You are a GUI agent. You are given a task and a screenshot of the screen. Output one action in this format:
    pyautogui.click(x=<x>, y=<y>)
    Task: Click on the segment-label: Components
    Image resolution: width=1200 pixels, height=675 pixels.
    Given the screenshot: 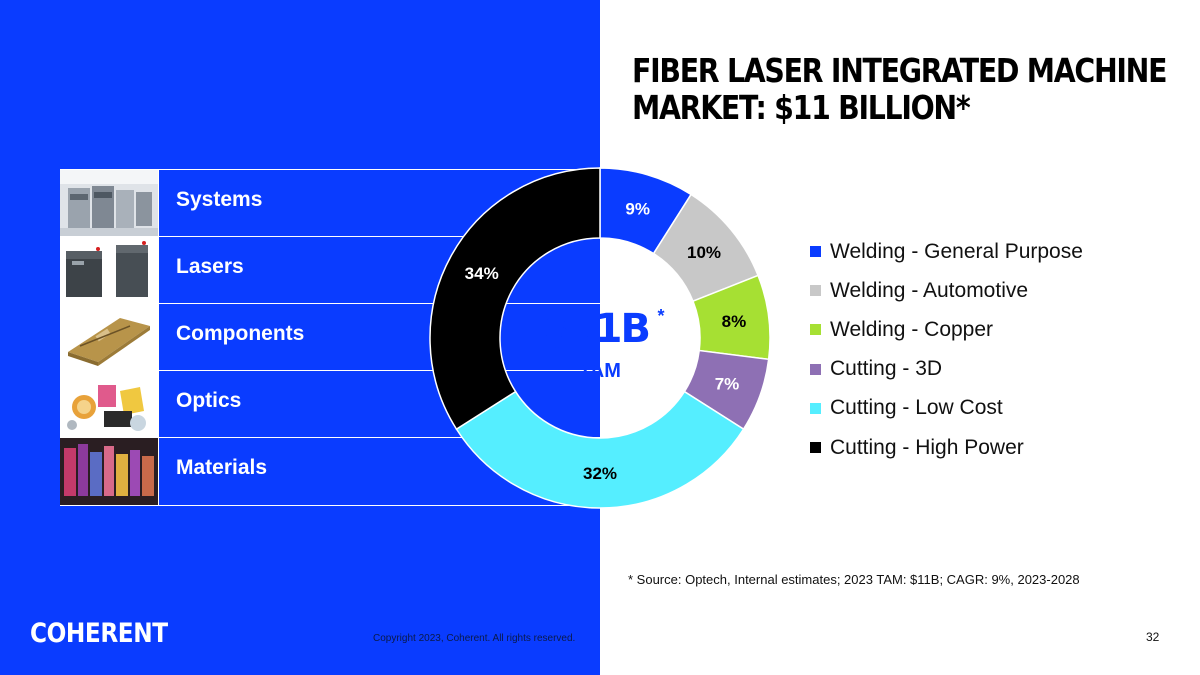 What is the action you would take?
    pyautogui.click(x=240, y=333)
    